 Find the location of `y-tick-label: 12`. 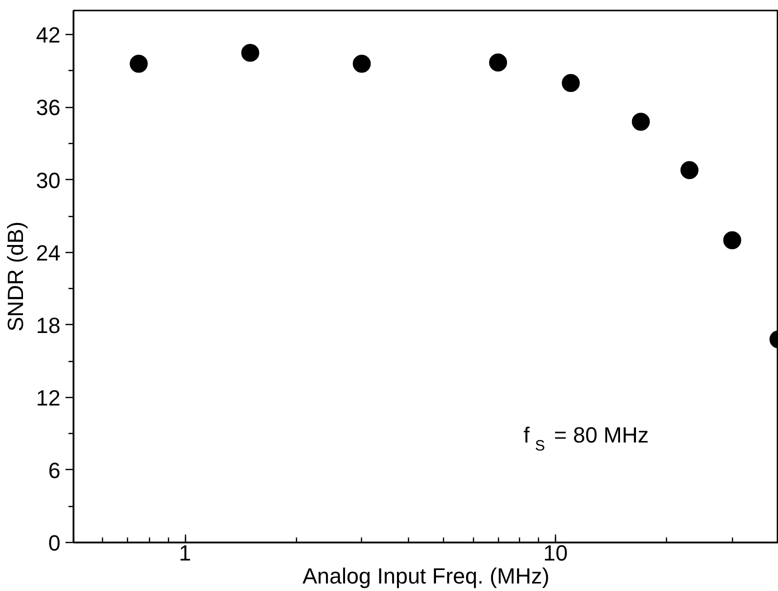

y-tick-label: 12 is located at coordinates (48, 397).